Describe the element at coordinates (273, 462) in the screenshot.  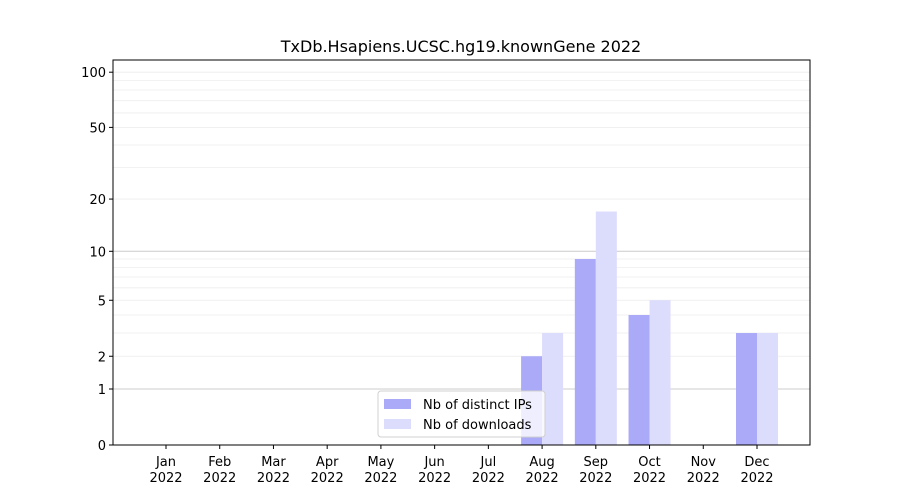
I see `x-tick-label: Mar` at that location.